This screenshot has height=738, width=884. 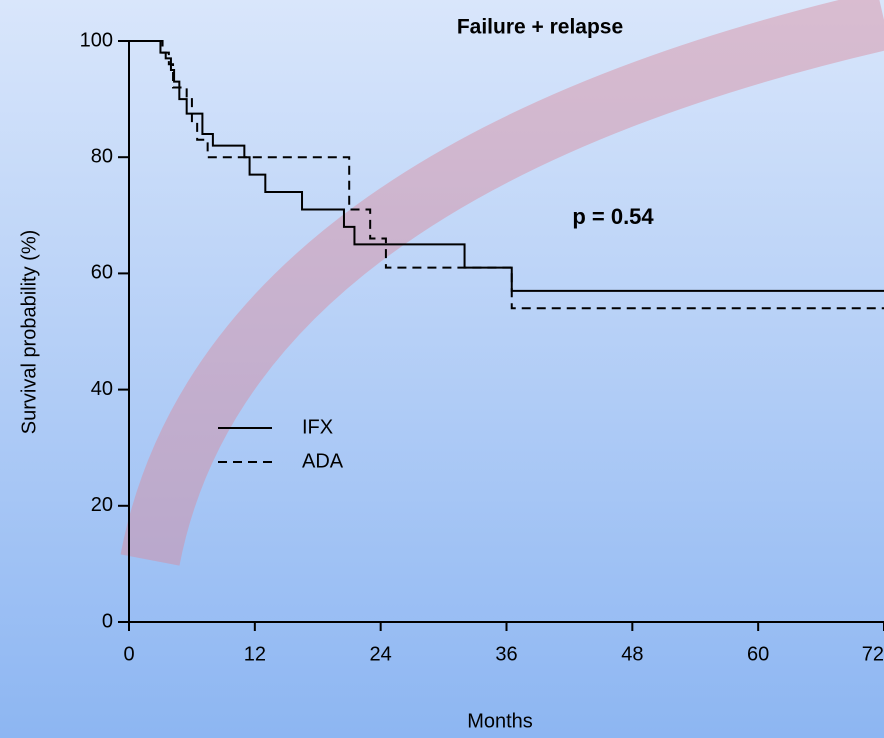 I want to click on y-tick-label: 40, so click(x=102, y=389).